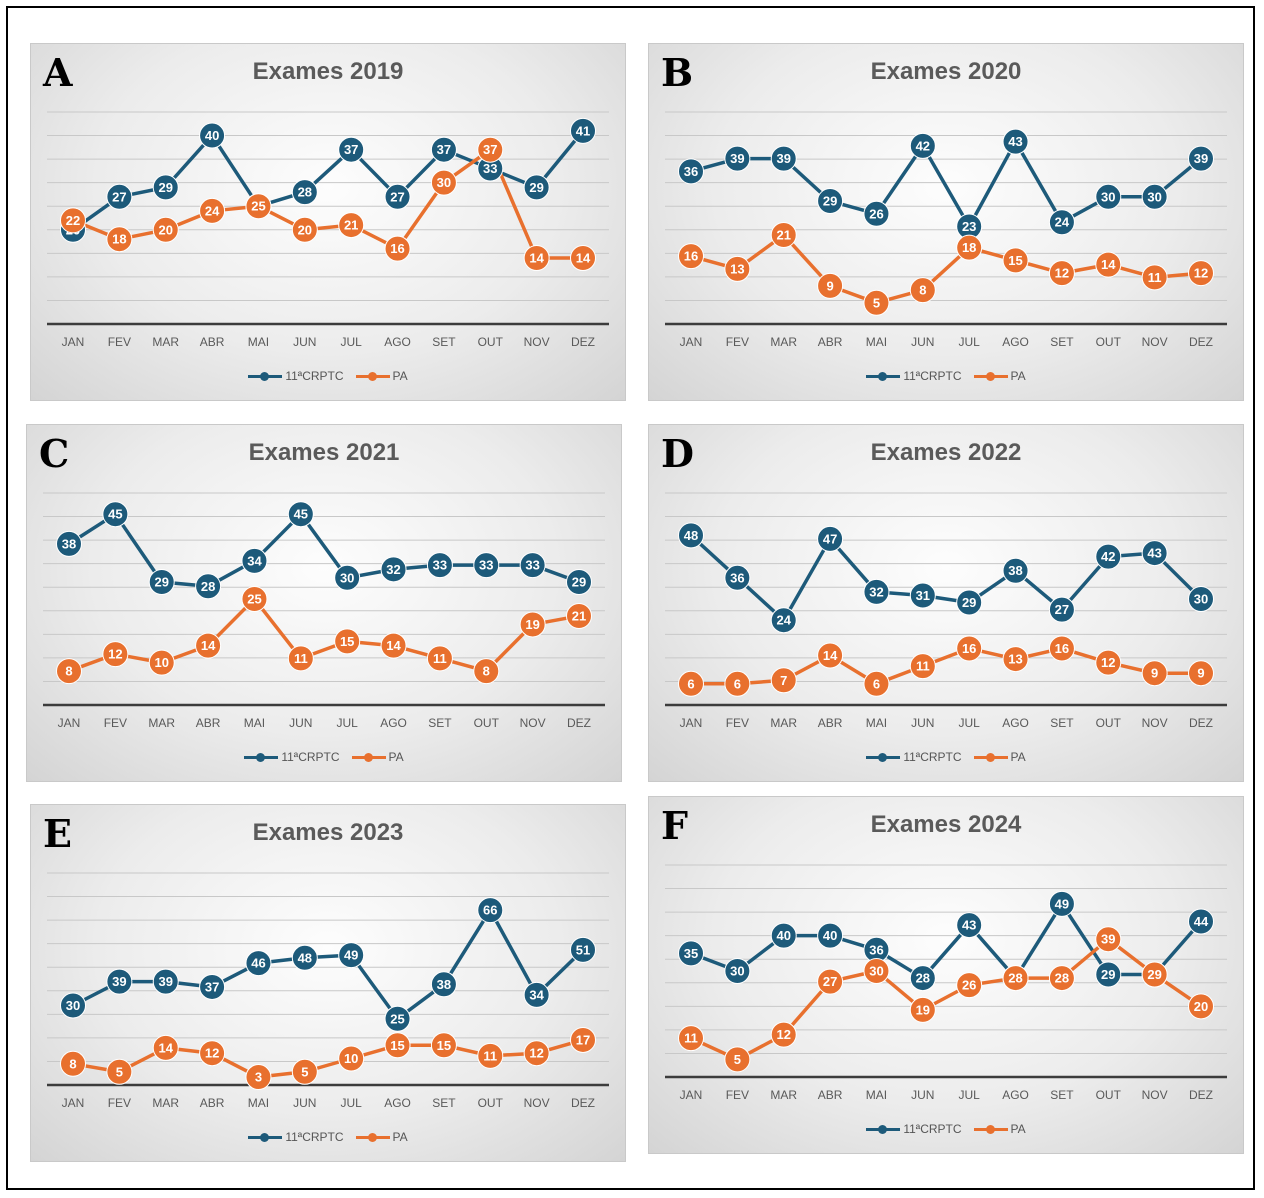 The height and width of the screenshot is (1198, 1264). I want to click on series-line-pa, so click(327, 203).